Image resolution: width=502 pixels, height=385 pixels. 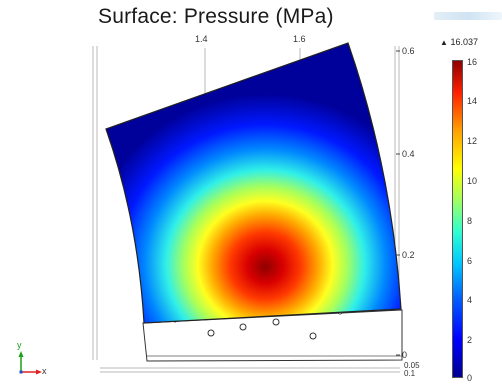 What do you see at coordinates (470, 300) in the screenshot?
I see `colorbar-tick-4: 4` at bounding box center [470, 300].